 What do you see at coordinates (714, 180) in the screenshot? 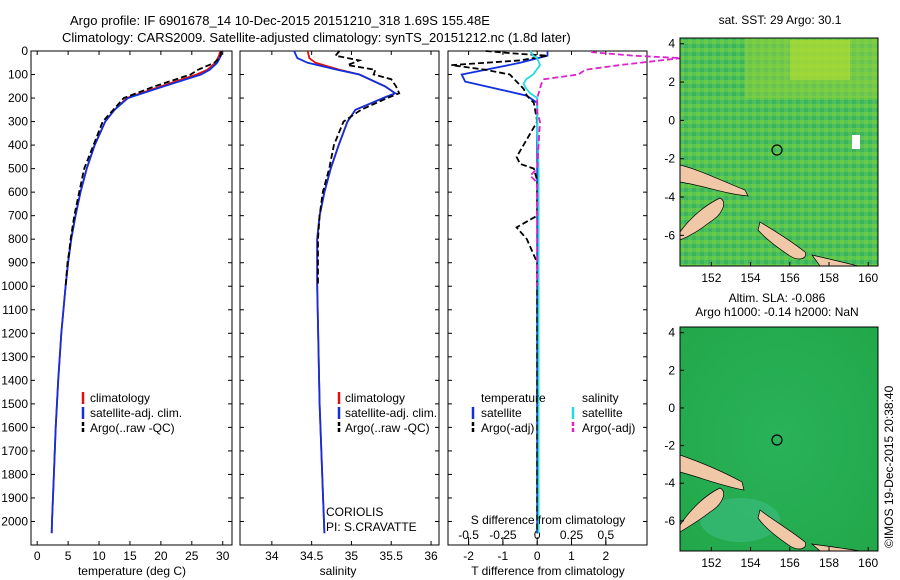
I see `sst-land-new-britain` at bounding box center [714, 180].